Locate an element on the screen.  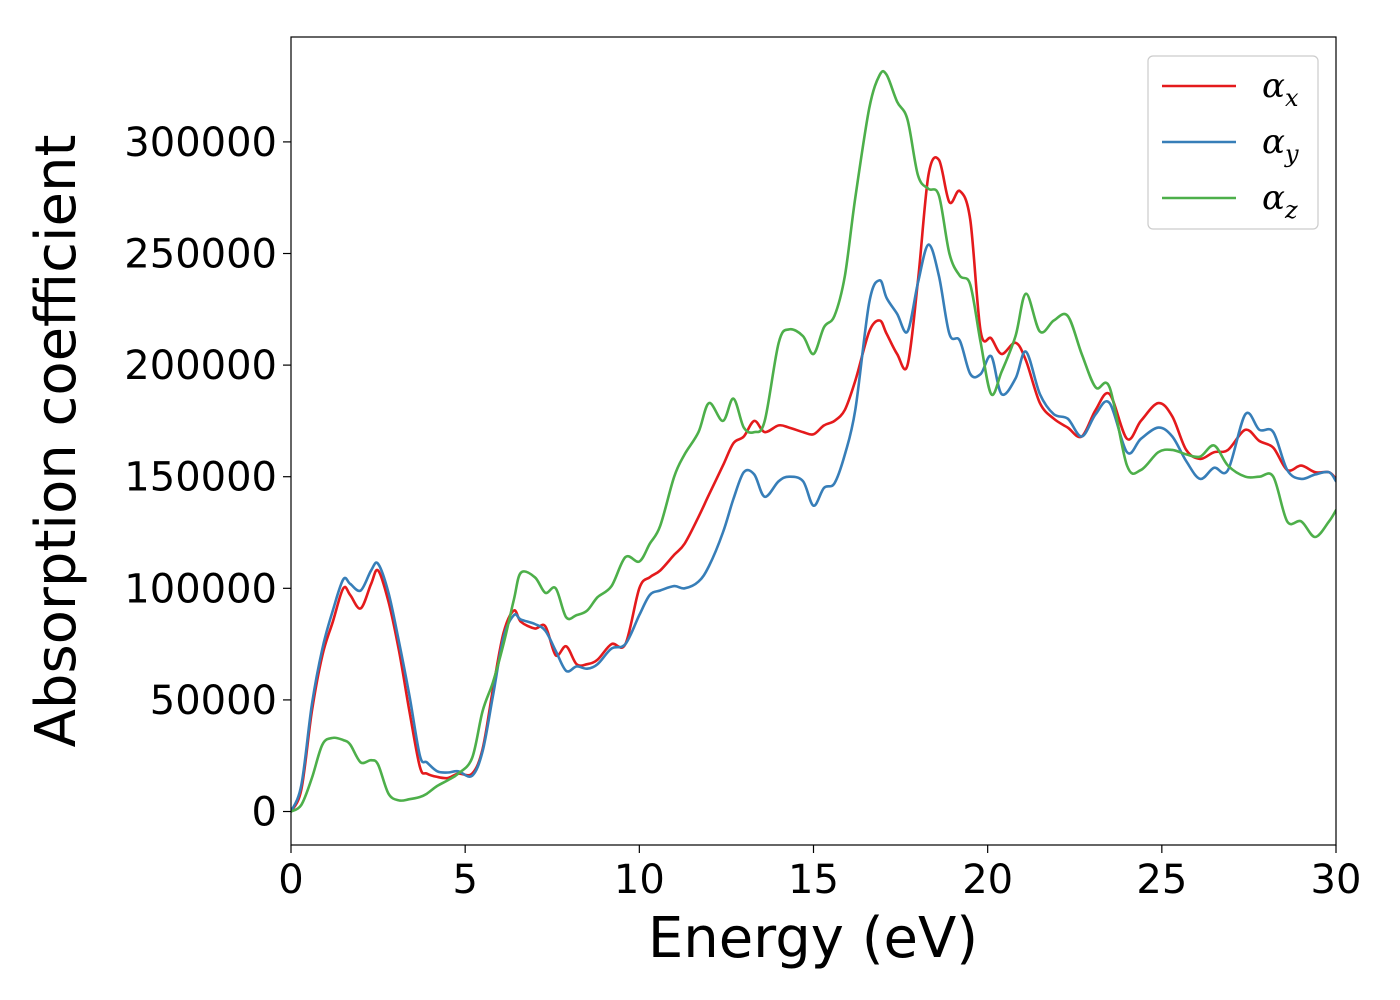
x-axis: 0 5 10 15 20 25 30 is located at coordinates (819, 874).